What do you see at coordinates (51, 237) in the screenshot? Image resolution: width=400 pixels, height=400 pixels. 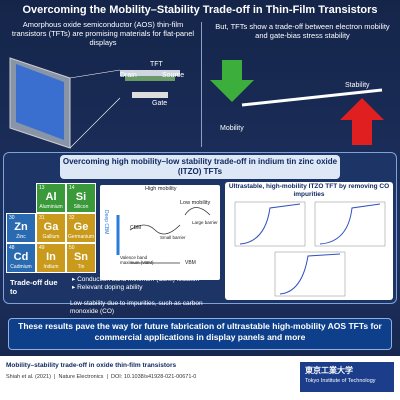 I see `element-name: Gallium` at bounding box center [51, 237].